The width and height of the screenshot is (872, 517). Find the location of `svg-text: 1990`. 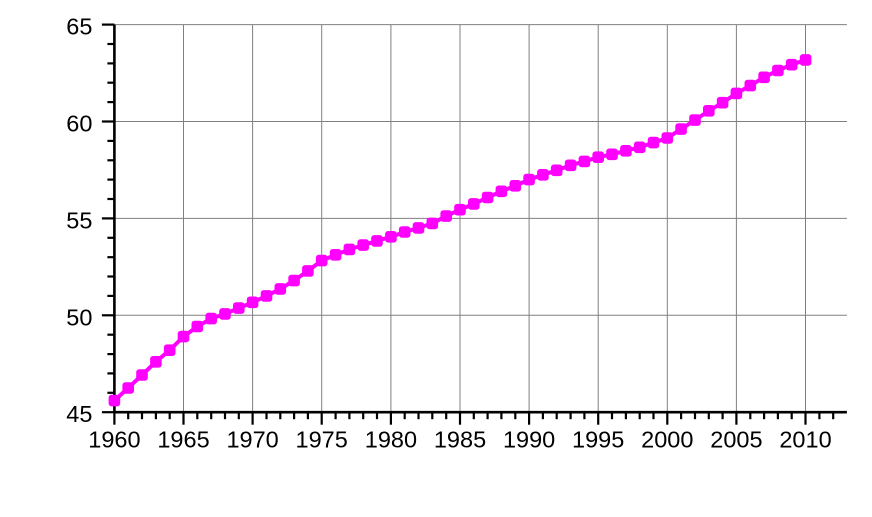

svg-text: 1990 is located at coordinates (529, 440).